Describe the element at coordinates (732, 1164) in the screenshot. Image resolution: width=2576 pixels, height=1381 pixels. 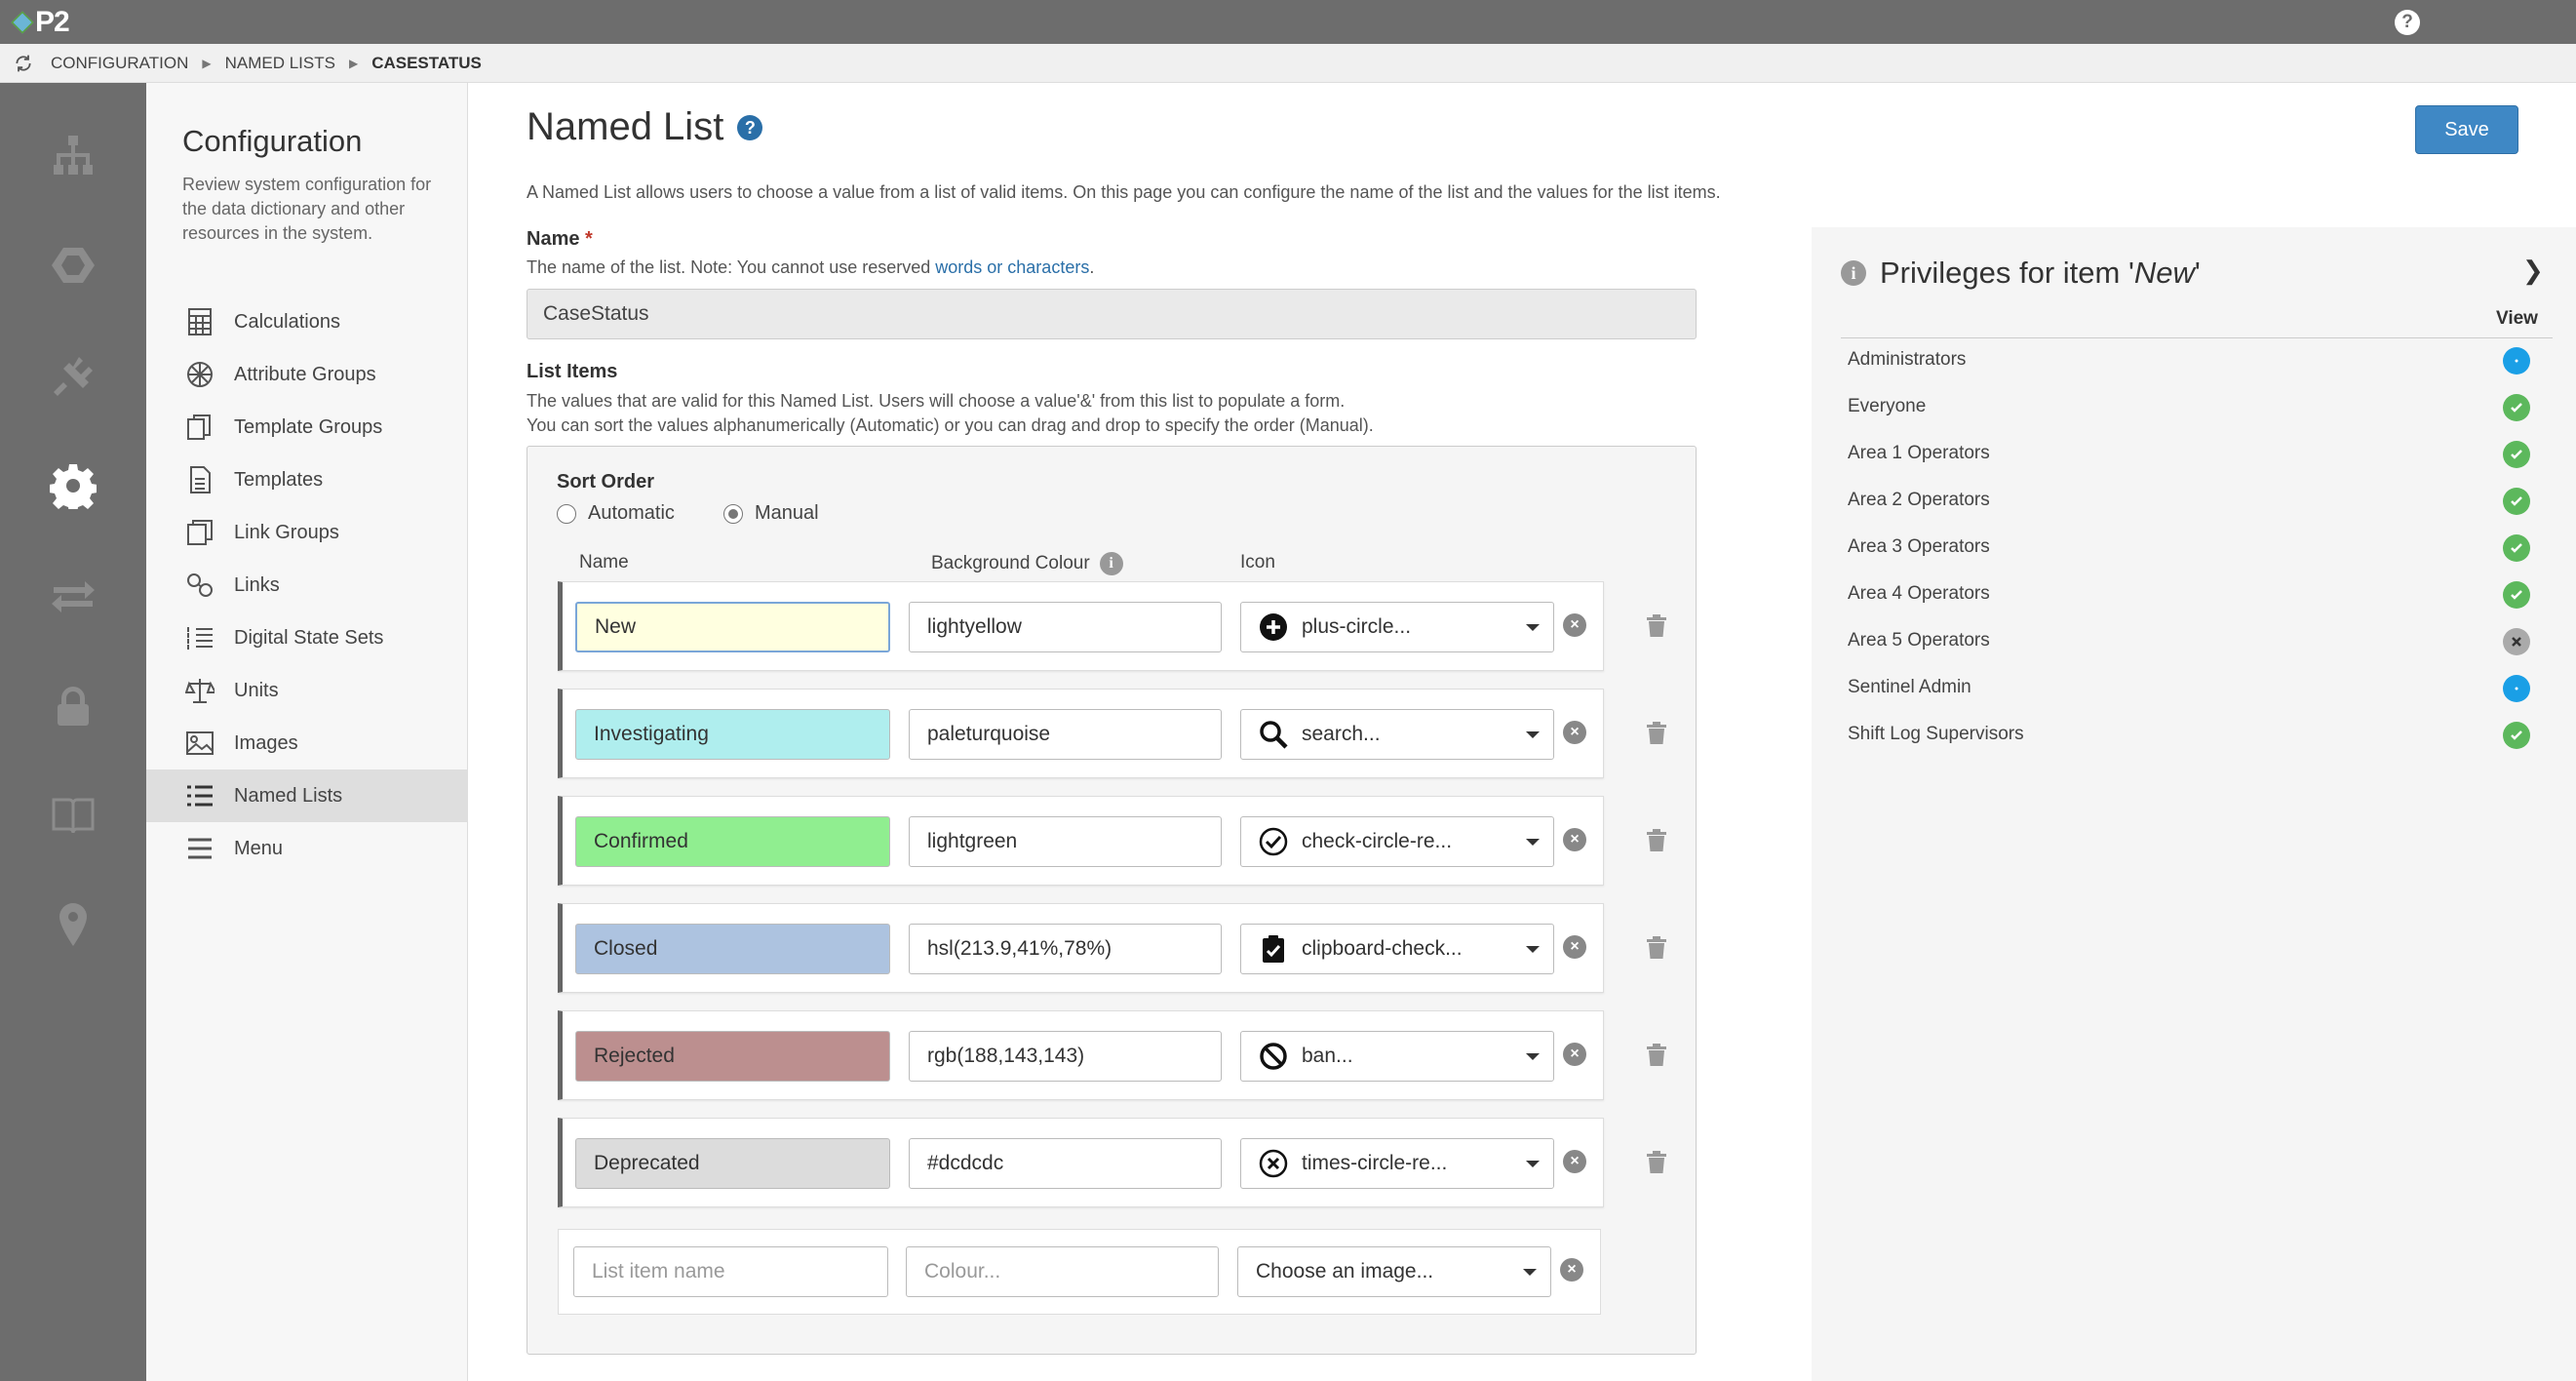
I see `item-name-field: Deprecated` at that location.